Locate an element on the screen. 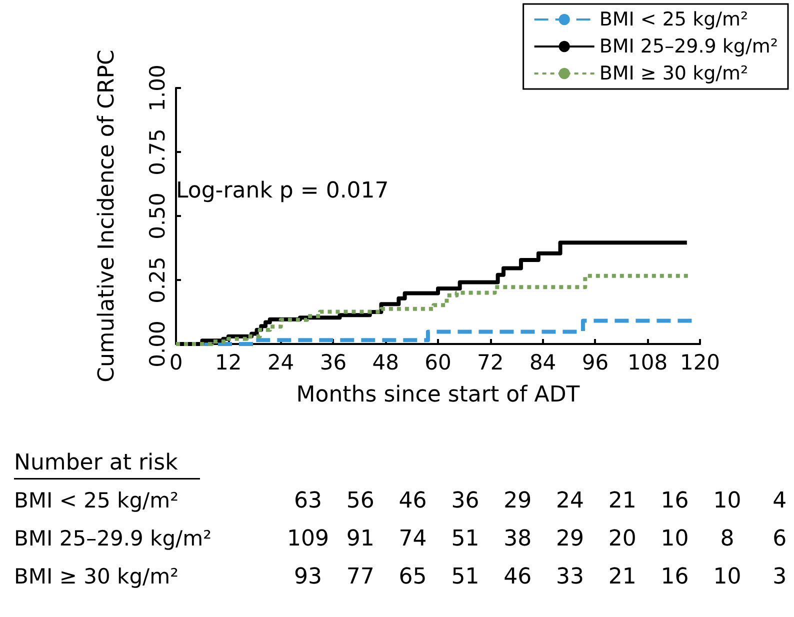 The width and height of the screenshot is (794, 617). x-tick-label: 108 is located at coordinates (648, 362).